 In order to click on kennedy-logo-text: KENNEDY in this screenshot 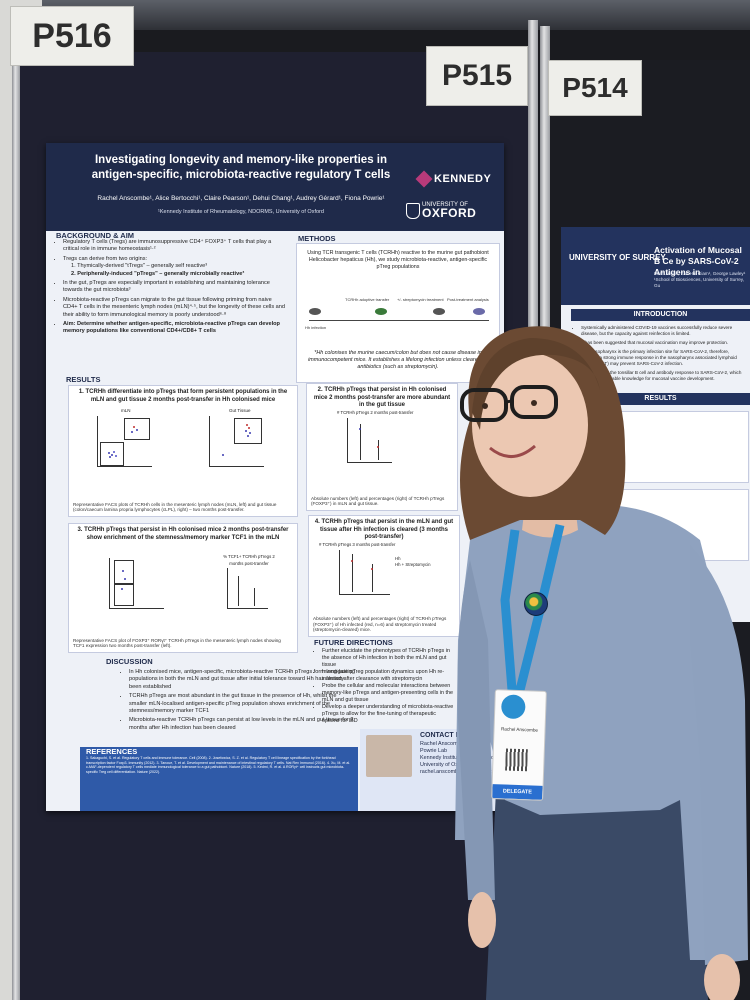, I will do `click(463, 179)`.